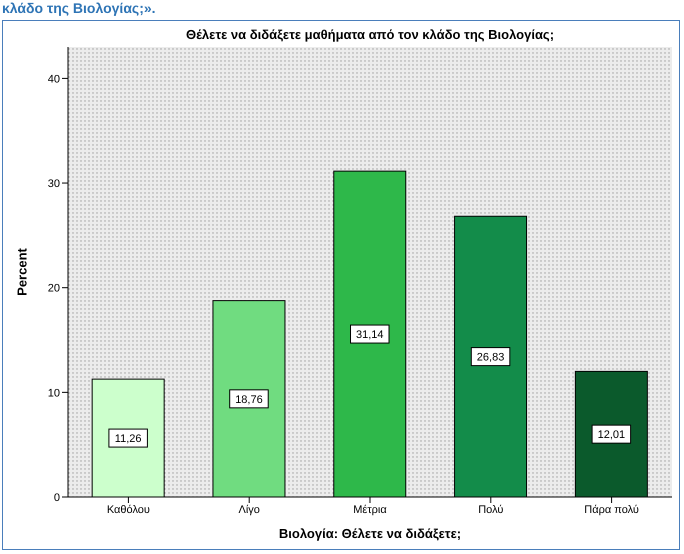  What do you see at coordinates (54, 288) in the screenshot?
I see `y-tick-label: 20` at bounding box center [54, 288].